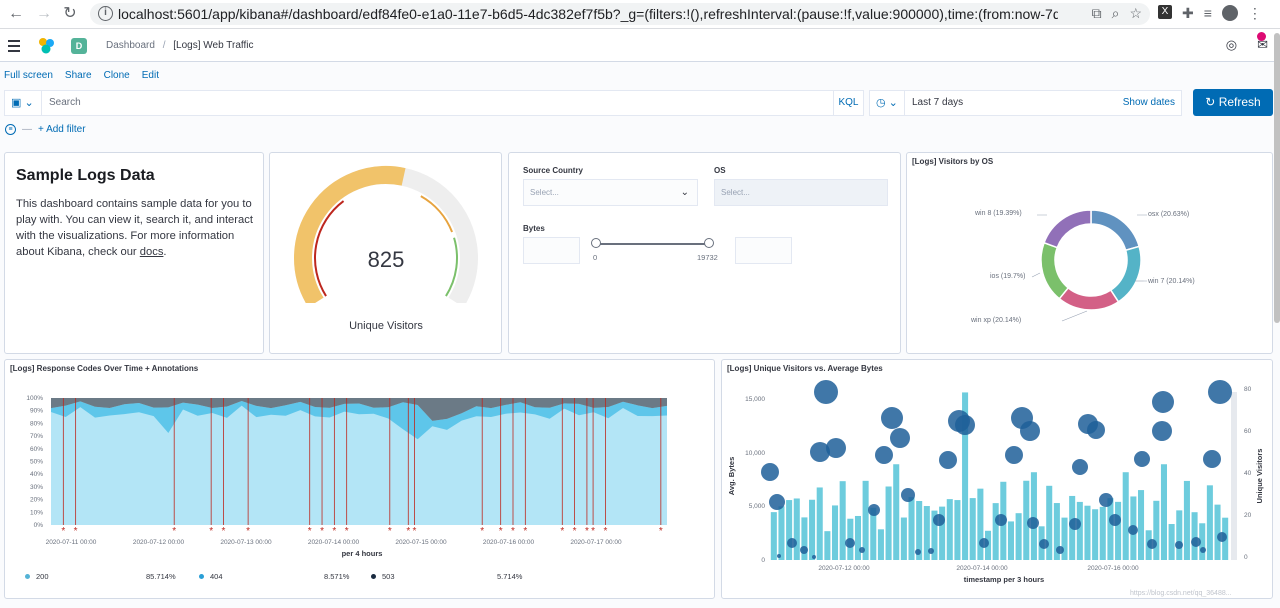  I want to click on kibana-logo-icon, so click(46, 45).